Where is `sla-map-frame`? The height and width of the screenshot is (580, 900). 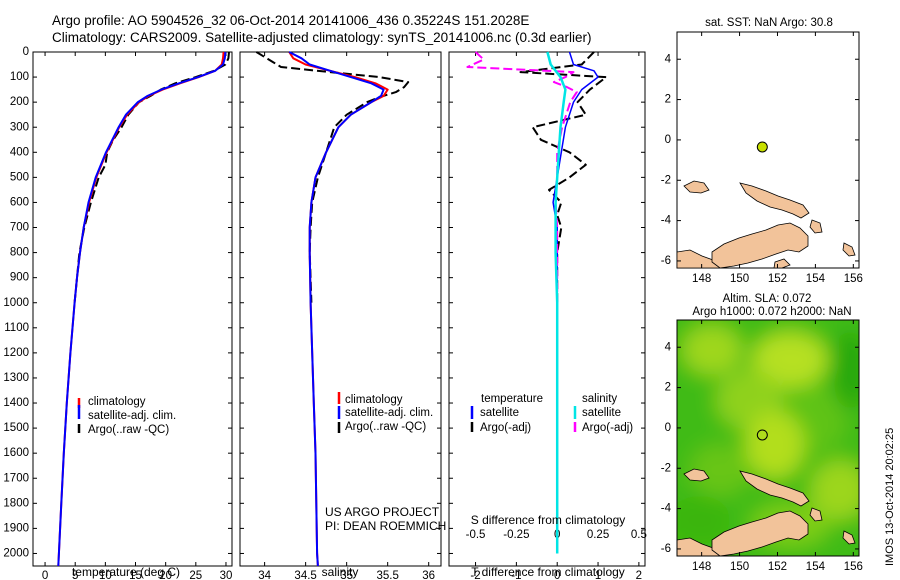 sla-map-frame is located at coordinates (768, 438).